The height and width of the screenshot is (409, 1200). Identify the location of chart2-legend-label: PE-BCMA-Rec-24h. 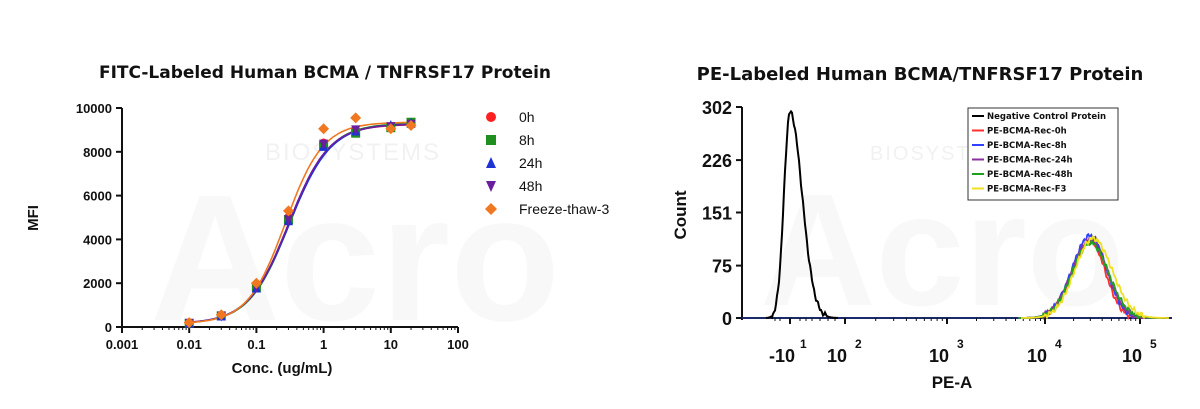
(1030, 161).